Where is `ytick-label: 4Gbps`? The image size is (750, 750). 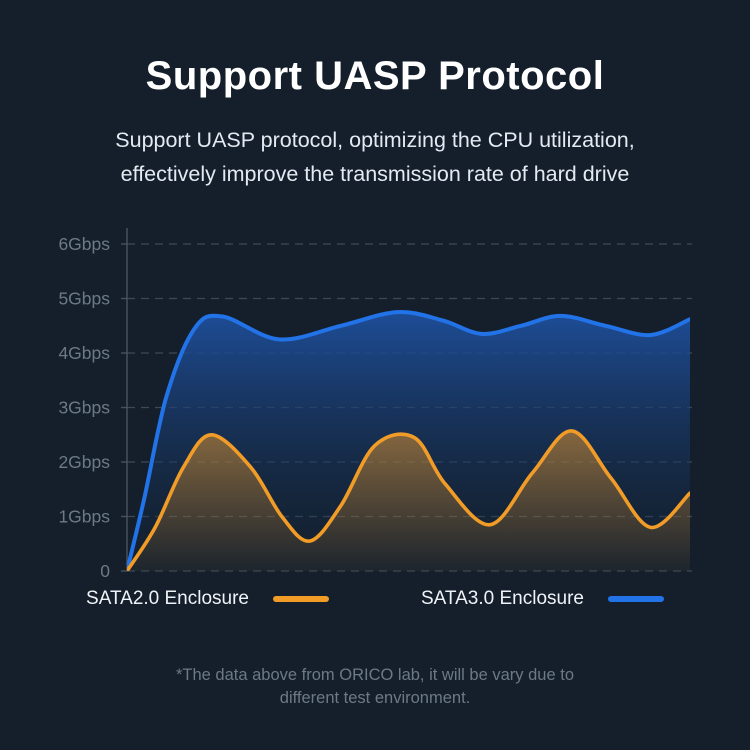
ytick-label: 4Gbps is located at coordinates (84, 353).